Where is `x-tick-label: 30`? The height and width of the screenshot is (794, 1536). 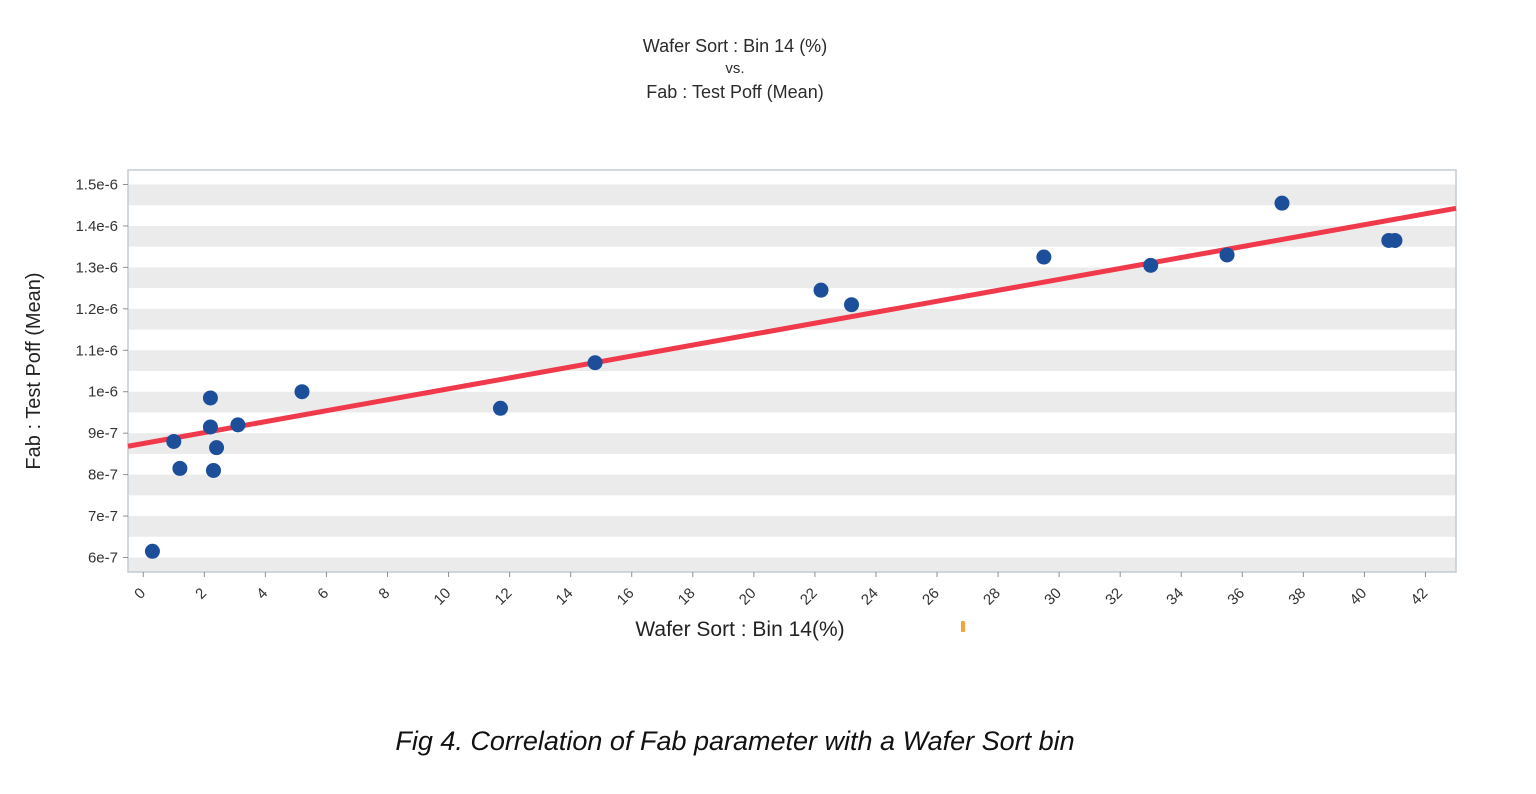 x-tick-label: 30 is located at coordinates (1053, 597).